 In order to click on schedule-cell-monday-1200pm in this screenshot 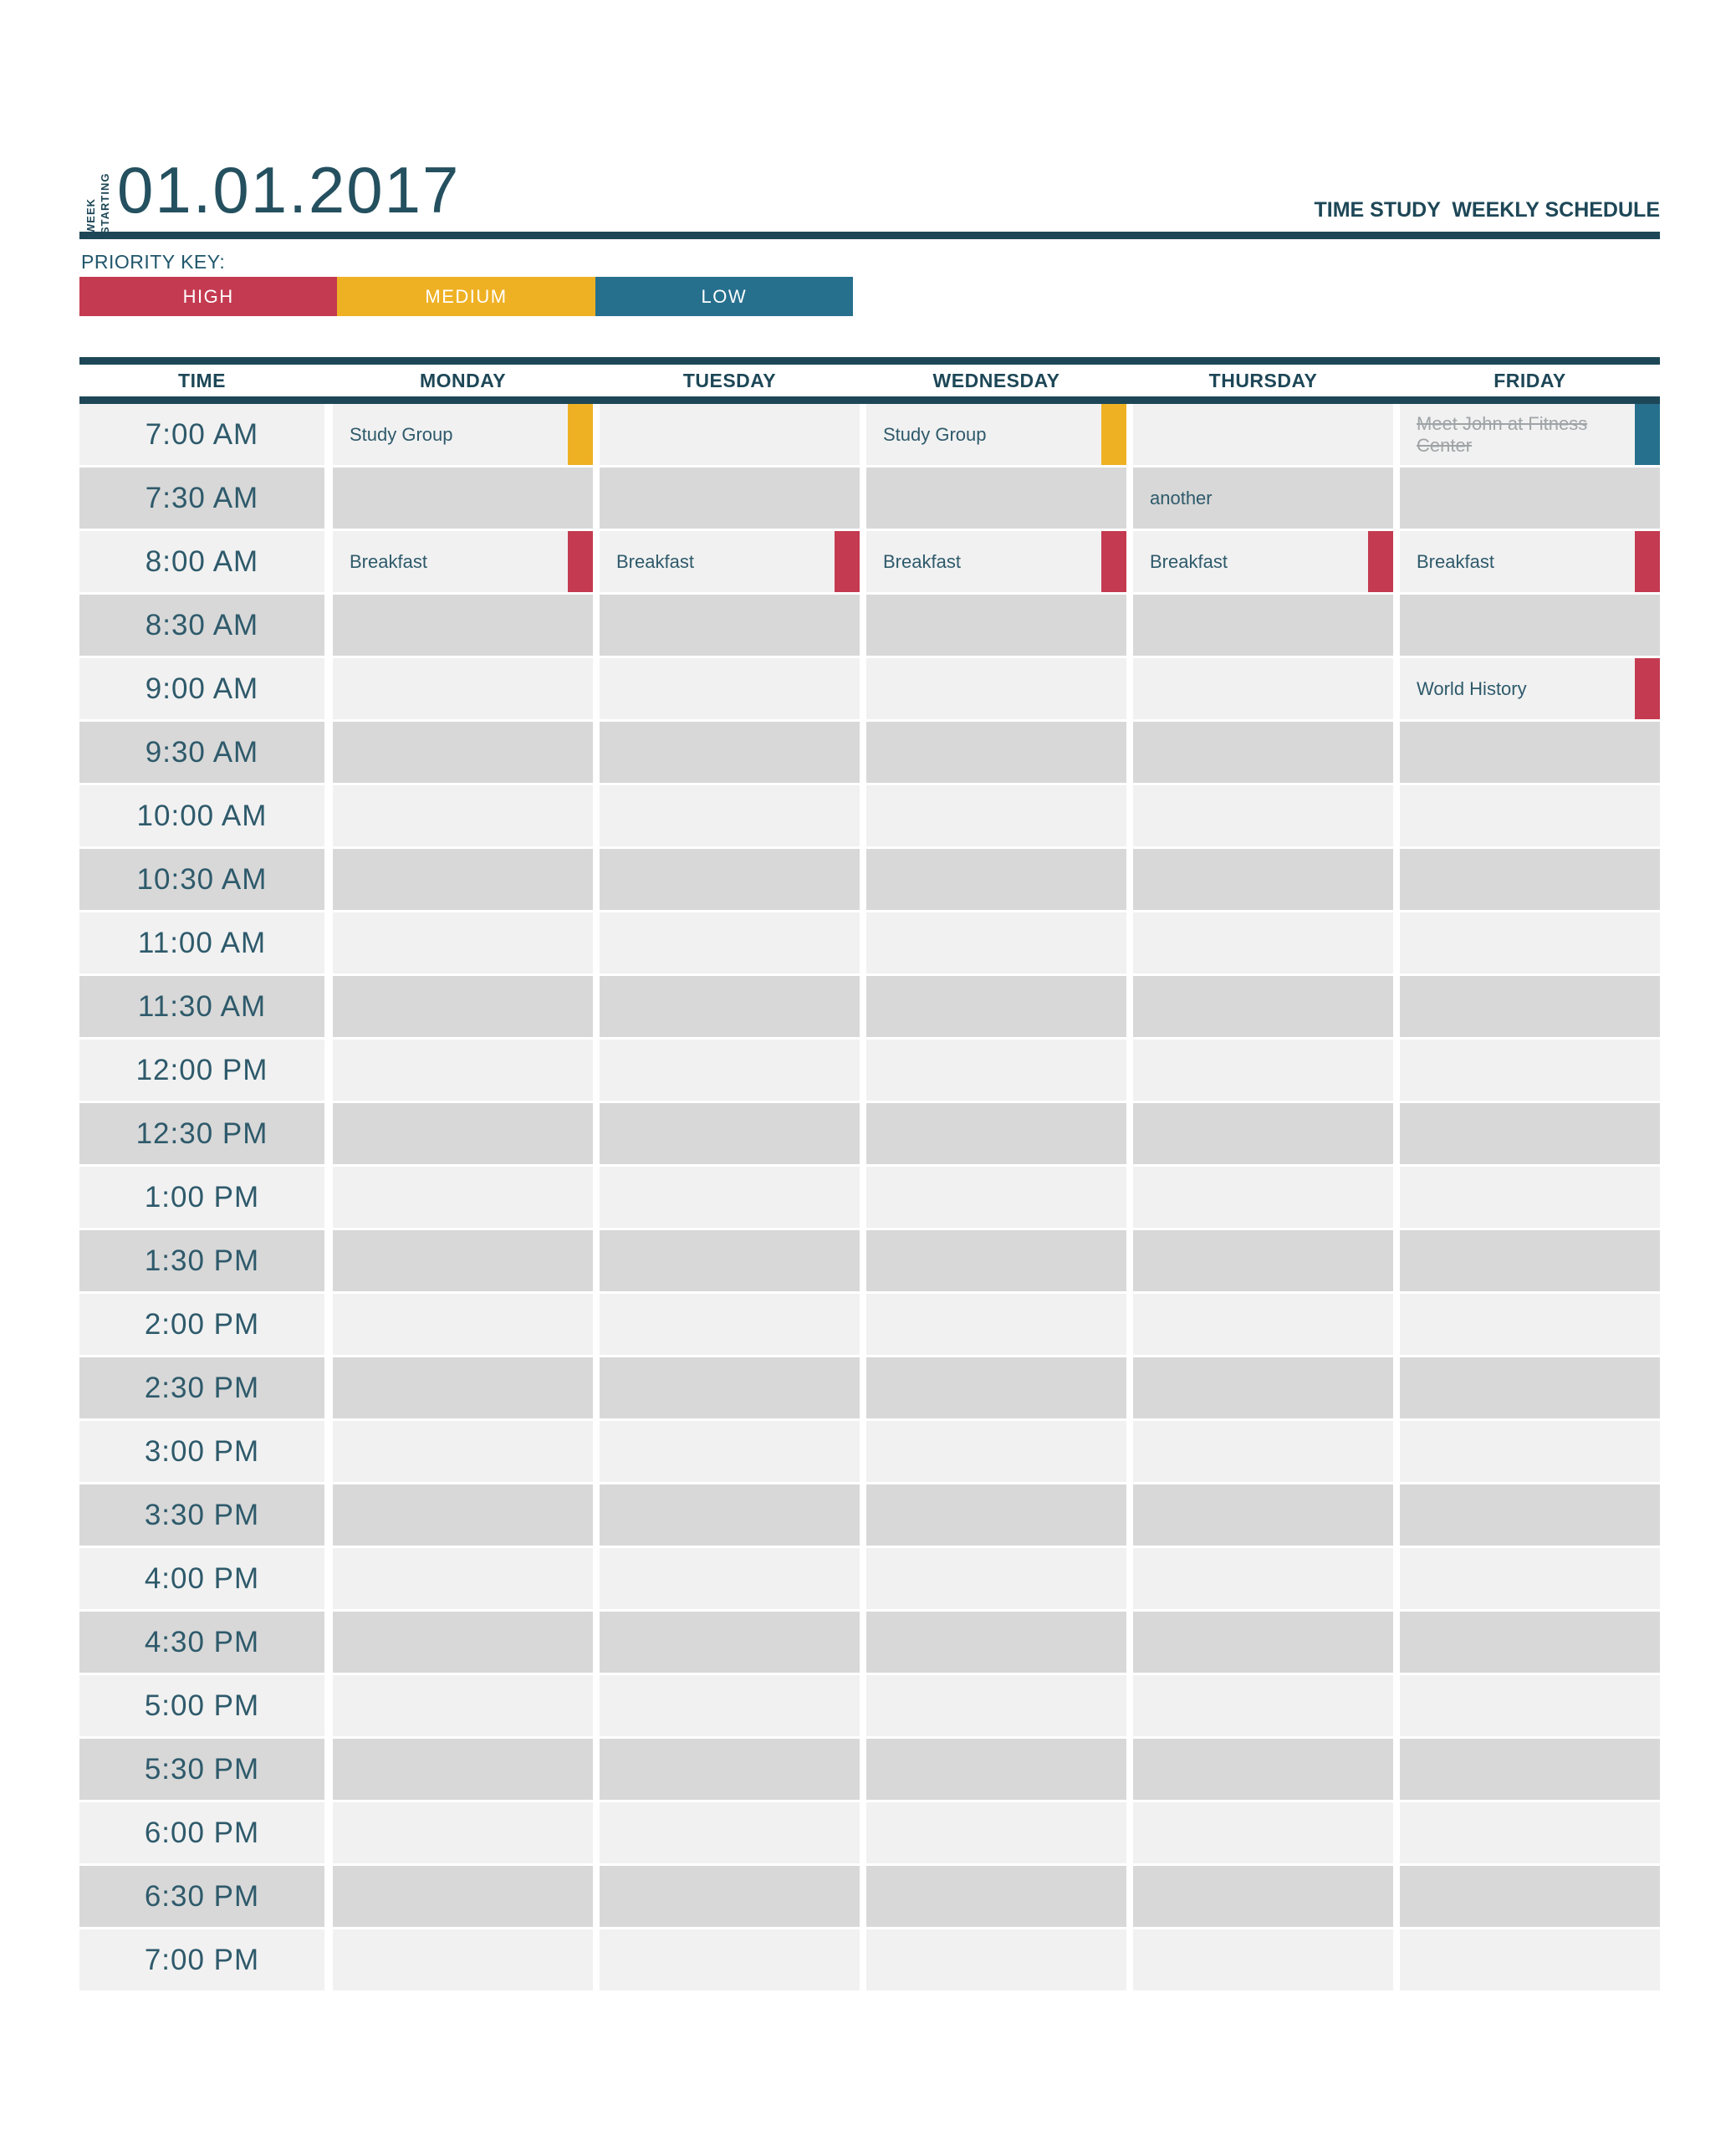, I will do `click(463, 1070)`.